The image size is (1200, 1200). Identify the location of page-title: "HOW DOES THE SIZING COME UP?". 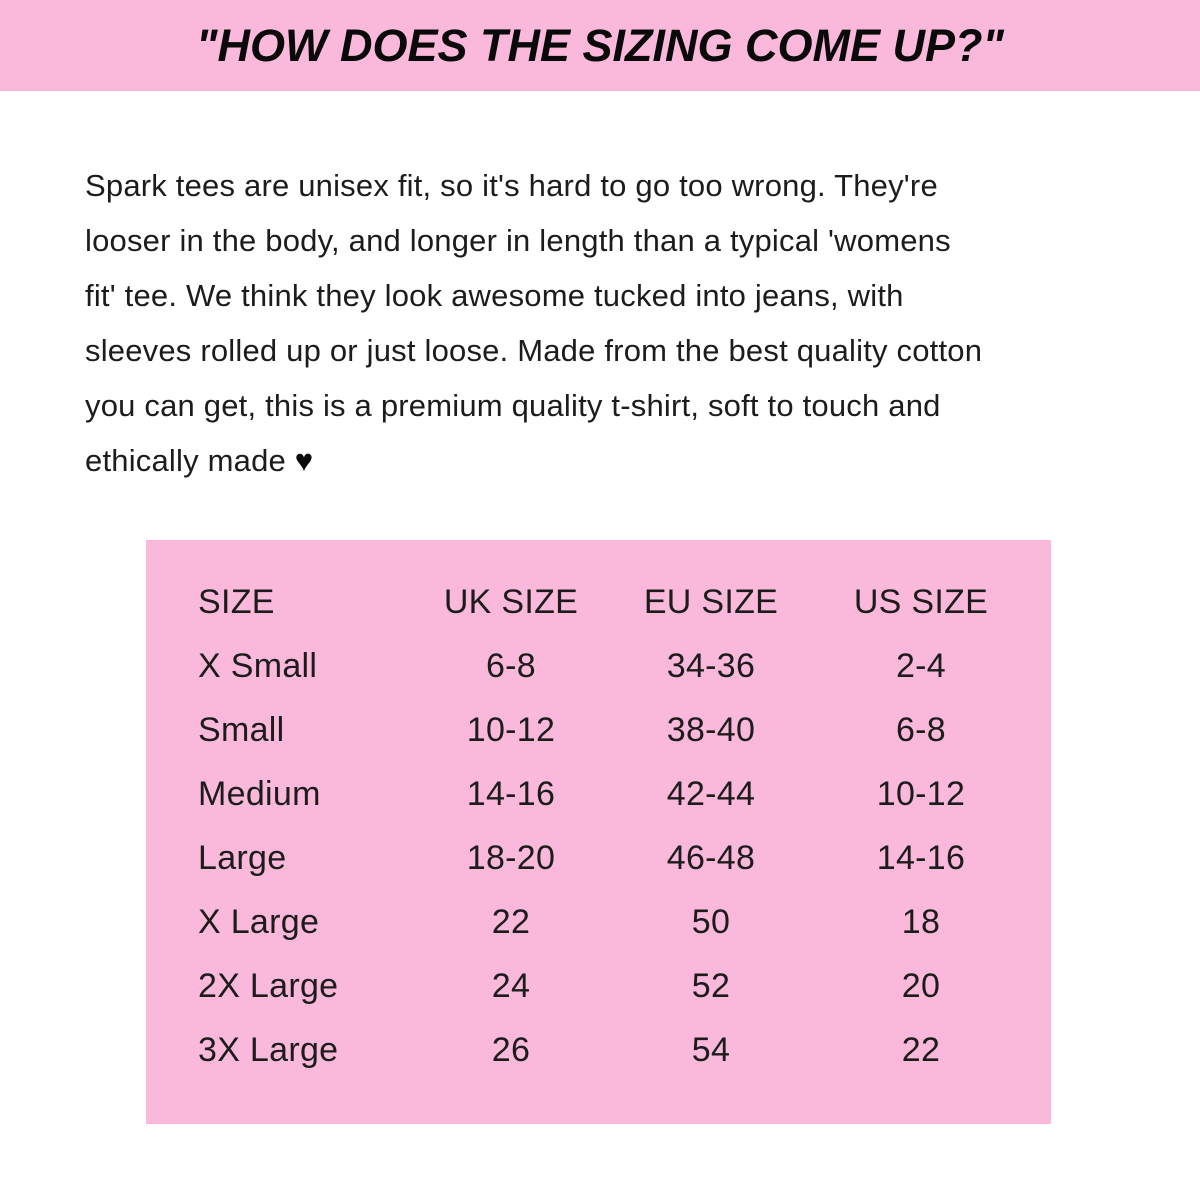
(600, 45).